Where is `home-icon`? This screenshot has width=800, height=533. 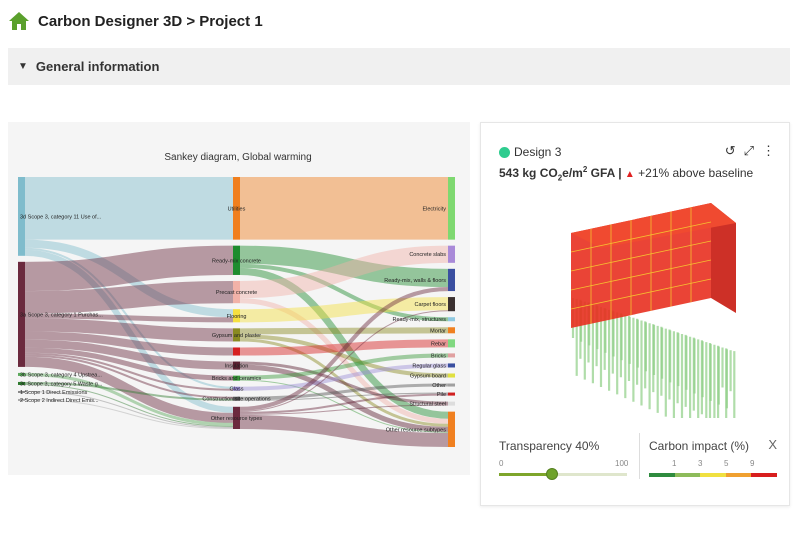
home-icon is located at coordinates (19, 21).